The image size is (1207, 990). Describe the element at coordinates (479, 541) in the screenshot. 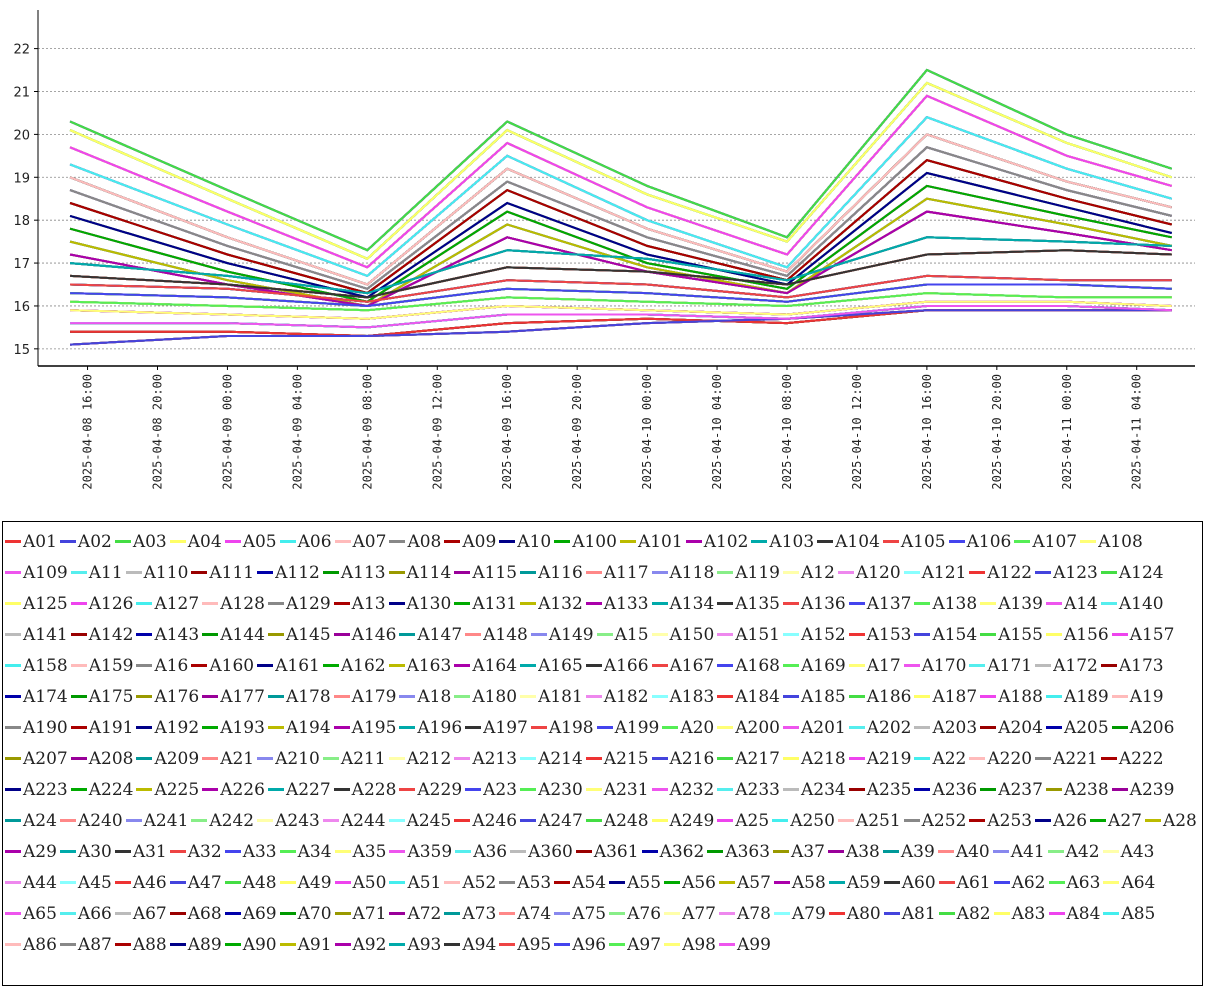

I see `legend-label: A09` at that location.